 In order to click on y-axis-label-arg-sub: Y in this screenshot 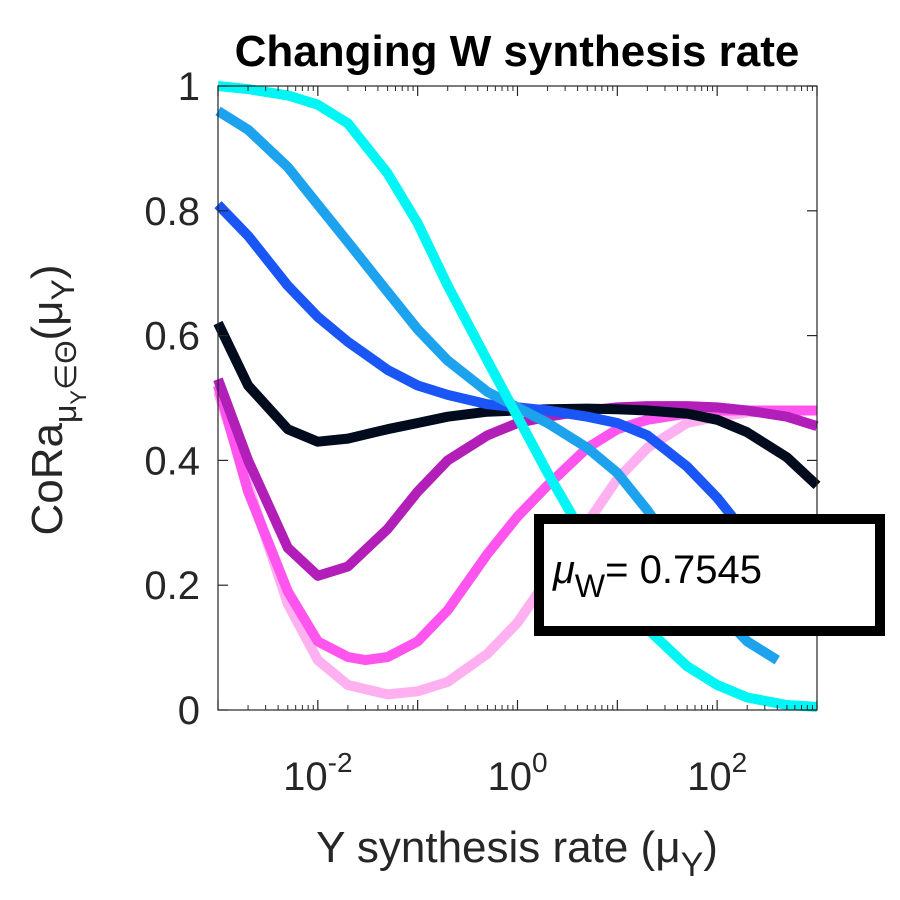, I will do `click(63, 289)`.